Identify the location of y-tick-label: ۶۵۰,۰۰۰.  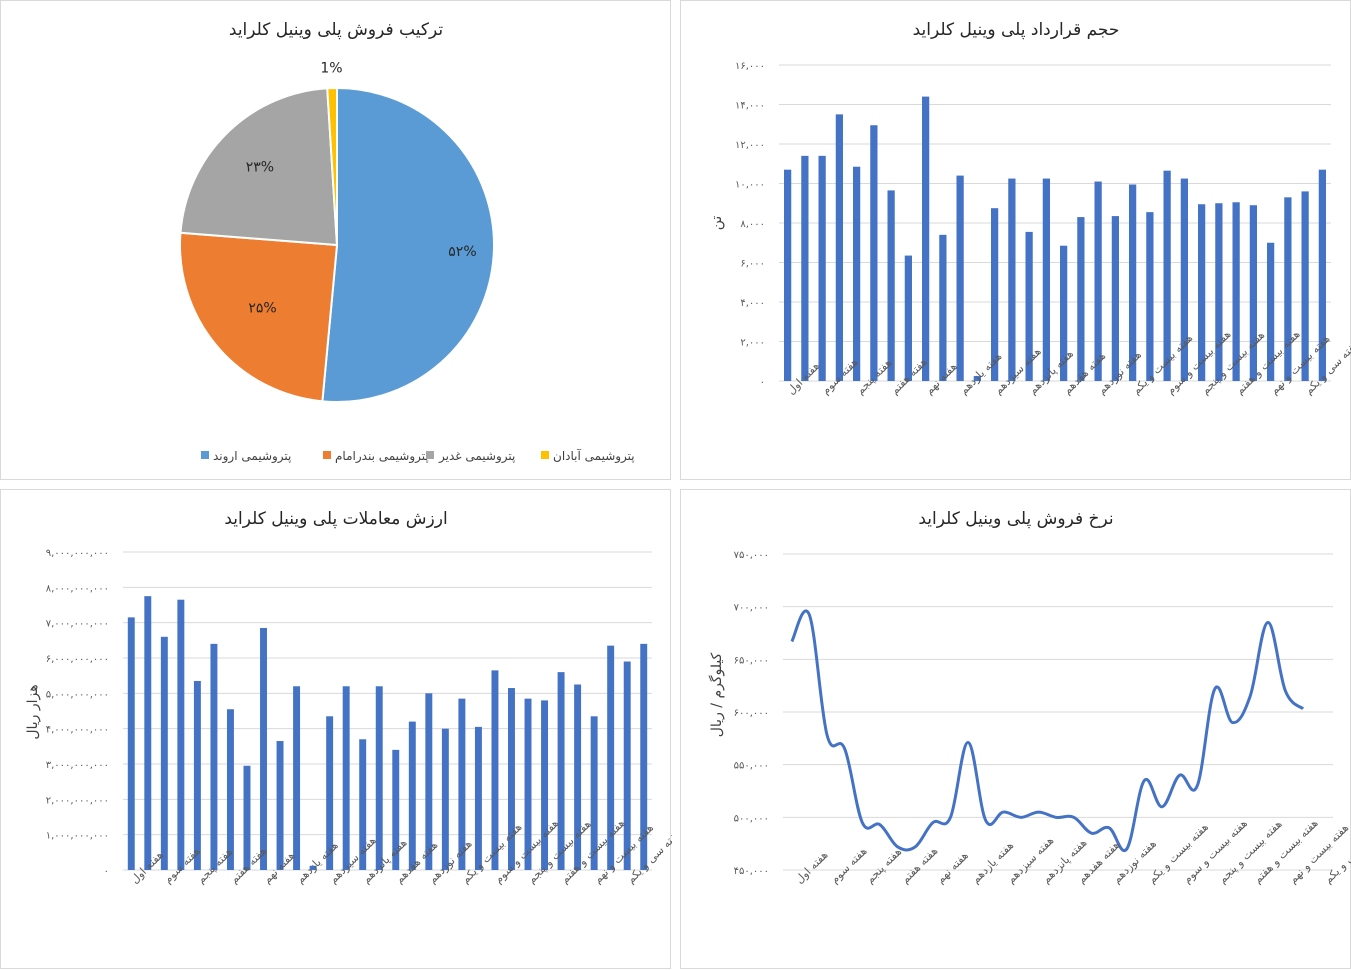
(751, 660).